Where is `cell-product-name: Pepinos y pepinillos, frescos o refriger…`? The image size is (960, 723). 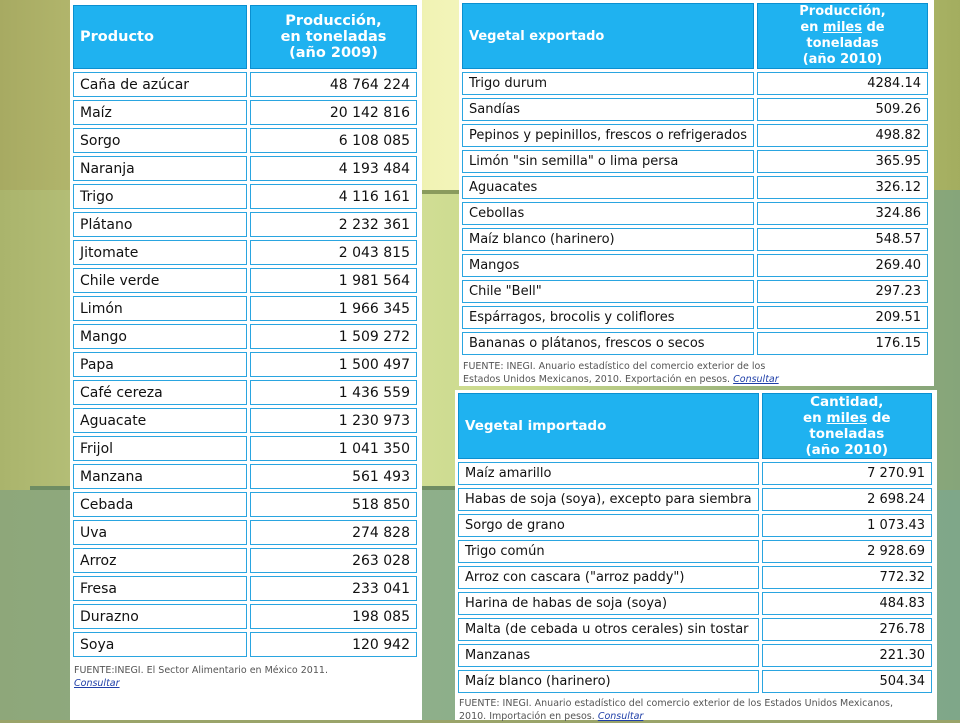
cell-product-name: Pepinos y pepinillos, frescos o refriger… is located at coordinates (608, 135).